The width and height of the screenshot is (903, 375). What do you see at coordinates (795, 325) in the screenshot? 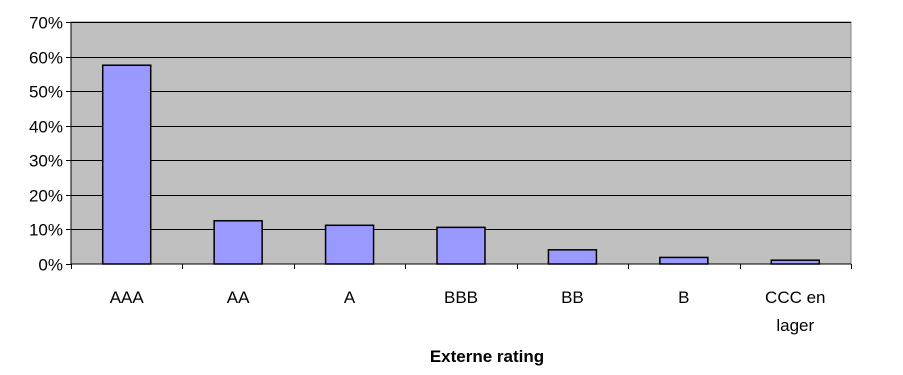
I see `x-tick-label: lager` at bounding box center [795, 325].